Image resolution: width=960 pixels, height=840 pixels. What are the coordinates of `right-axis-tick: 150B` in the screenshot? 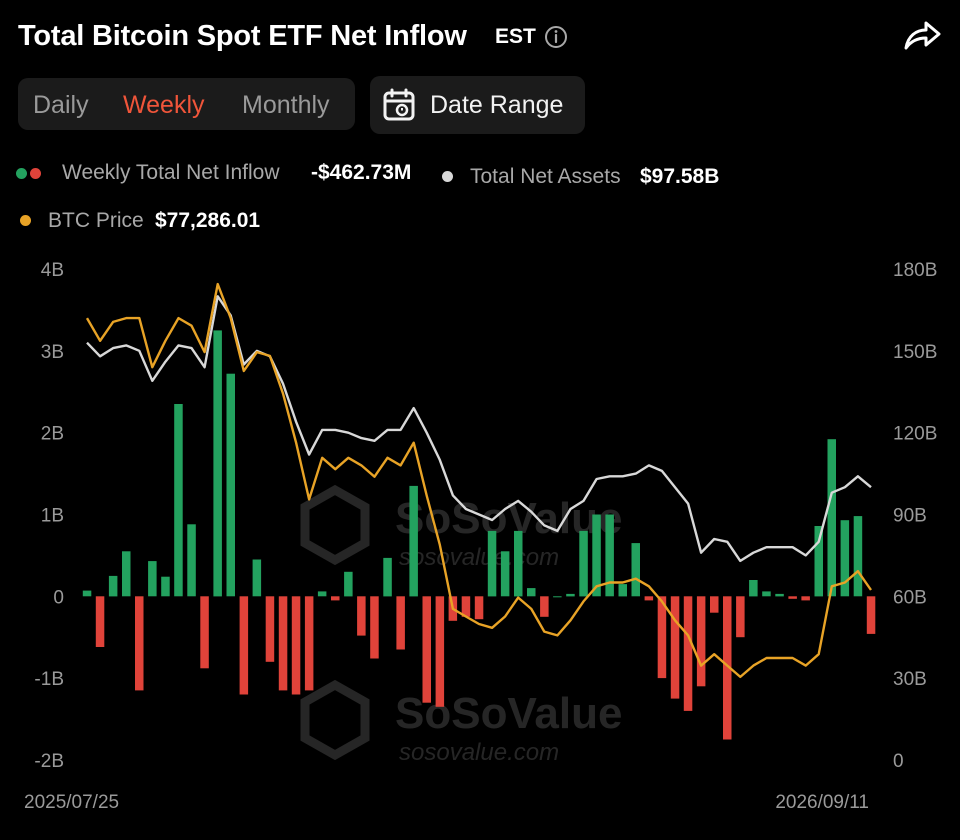 It's located at (915, 352).